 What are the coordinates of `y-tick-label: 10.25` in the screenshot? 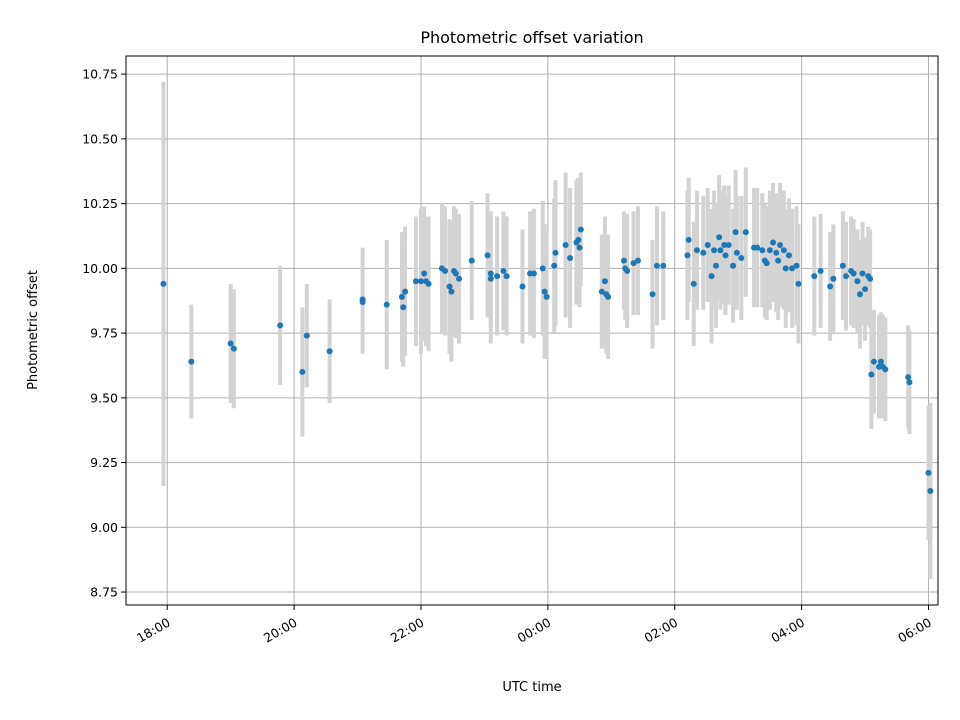 It's located at (100, 203).